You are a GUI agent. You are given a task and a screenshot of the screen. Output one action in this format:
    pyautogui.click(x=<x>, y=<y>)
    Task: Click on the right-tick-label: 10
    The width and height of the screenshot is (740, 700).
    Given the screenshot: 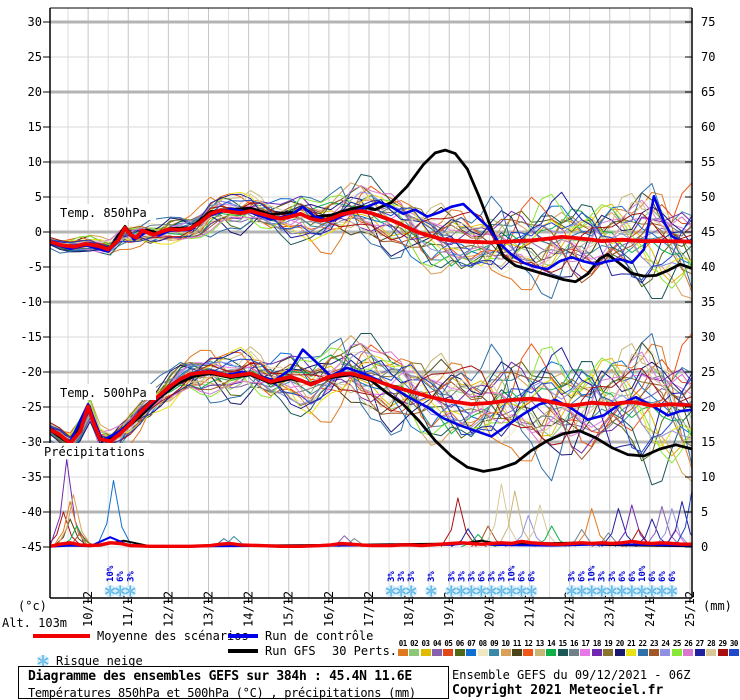 What is the action you would take?
    pyautogui.click(x=708, y=477)
    